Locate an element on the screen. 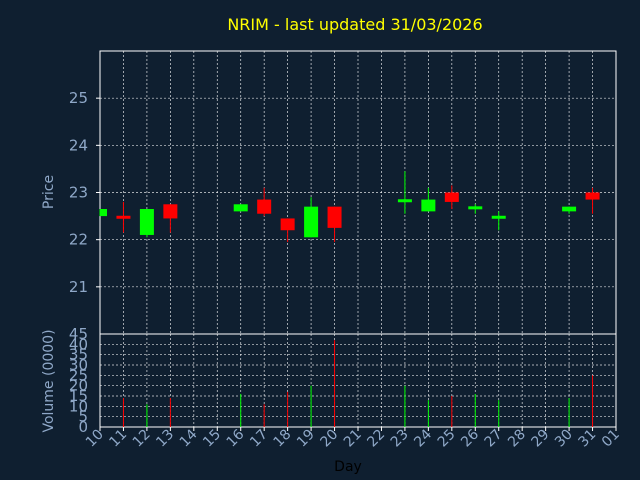 Image resolution: width=640 pixels, height=480 pixels. x-tick-label: 17 is located at coordinates (259, 439).